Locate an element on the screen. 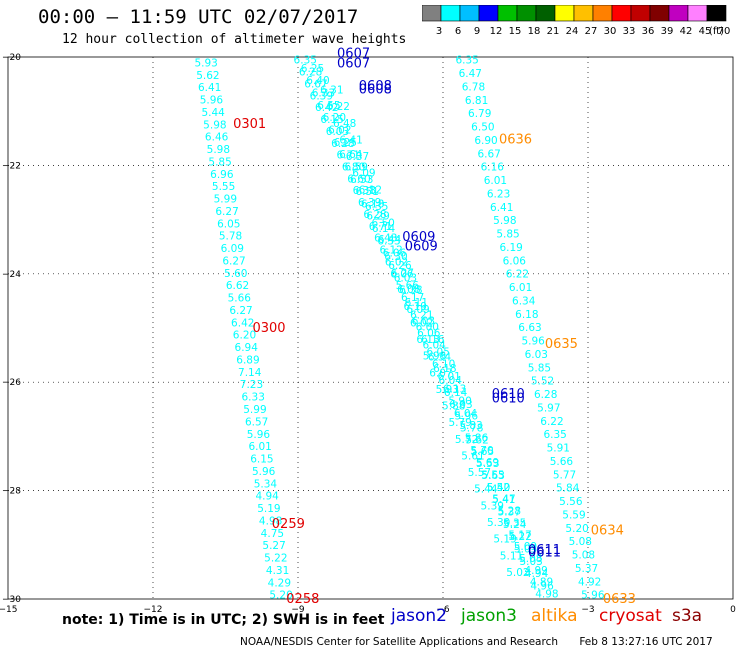 This screenshot has width=740, height=650. wave-height-value: 5.39 is located at coordinates (492, 506).